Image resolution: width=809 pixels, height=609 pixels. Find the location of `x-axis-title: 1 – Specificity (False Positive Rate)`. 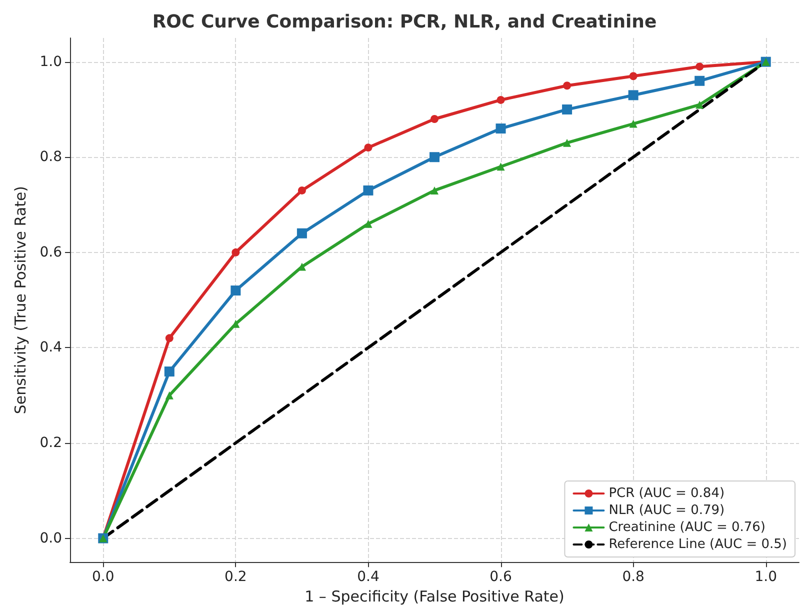

x-axis-title: 1 – Specificity (False Positive Rate) is located at coordinates (434, 597).